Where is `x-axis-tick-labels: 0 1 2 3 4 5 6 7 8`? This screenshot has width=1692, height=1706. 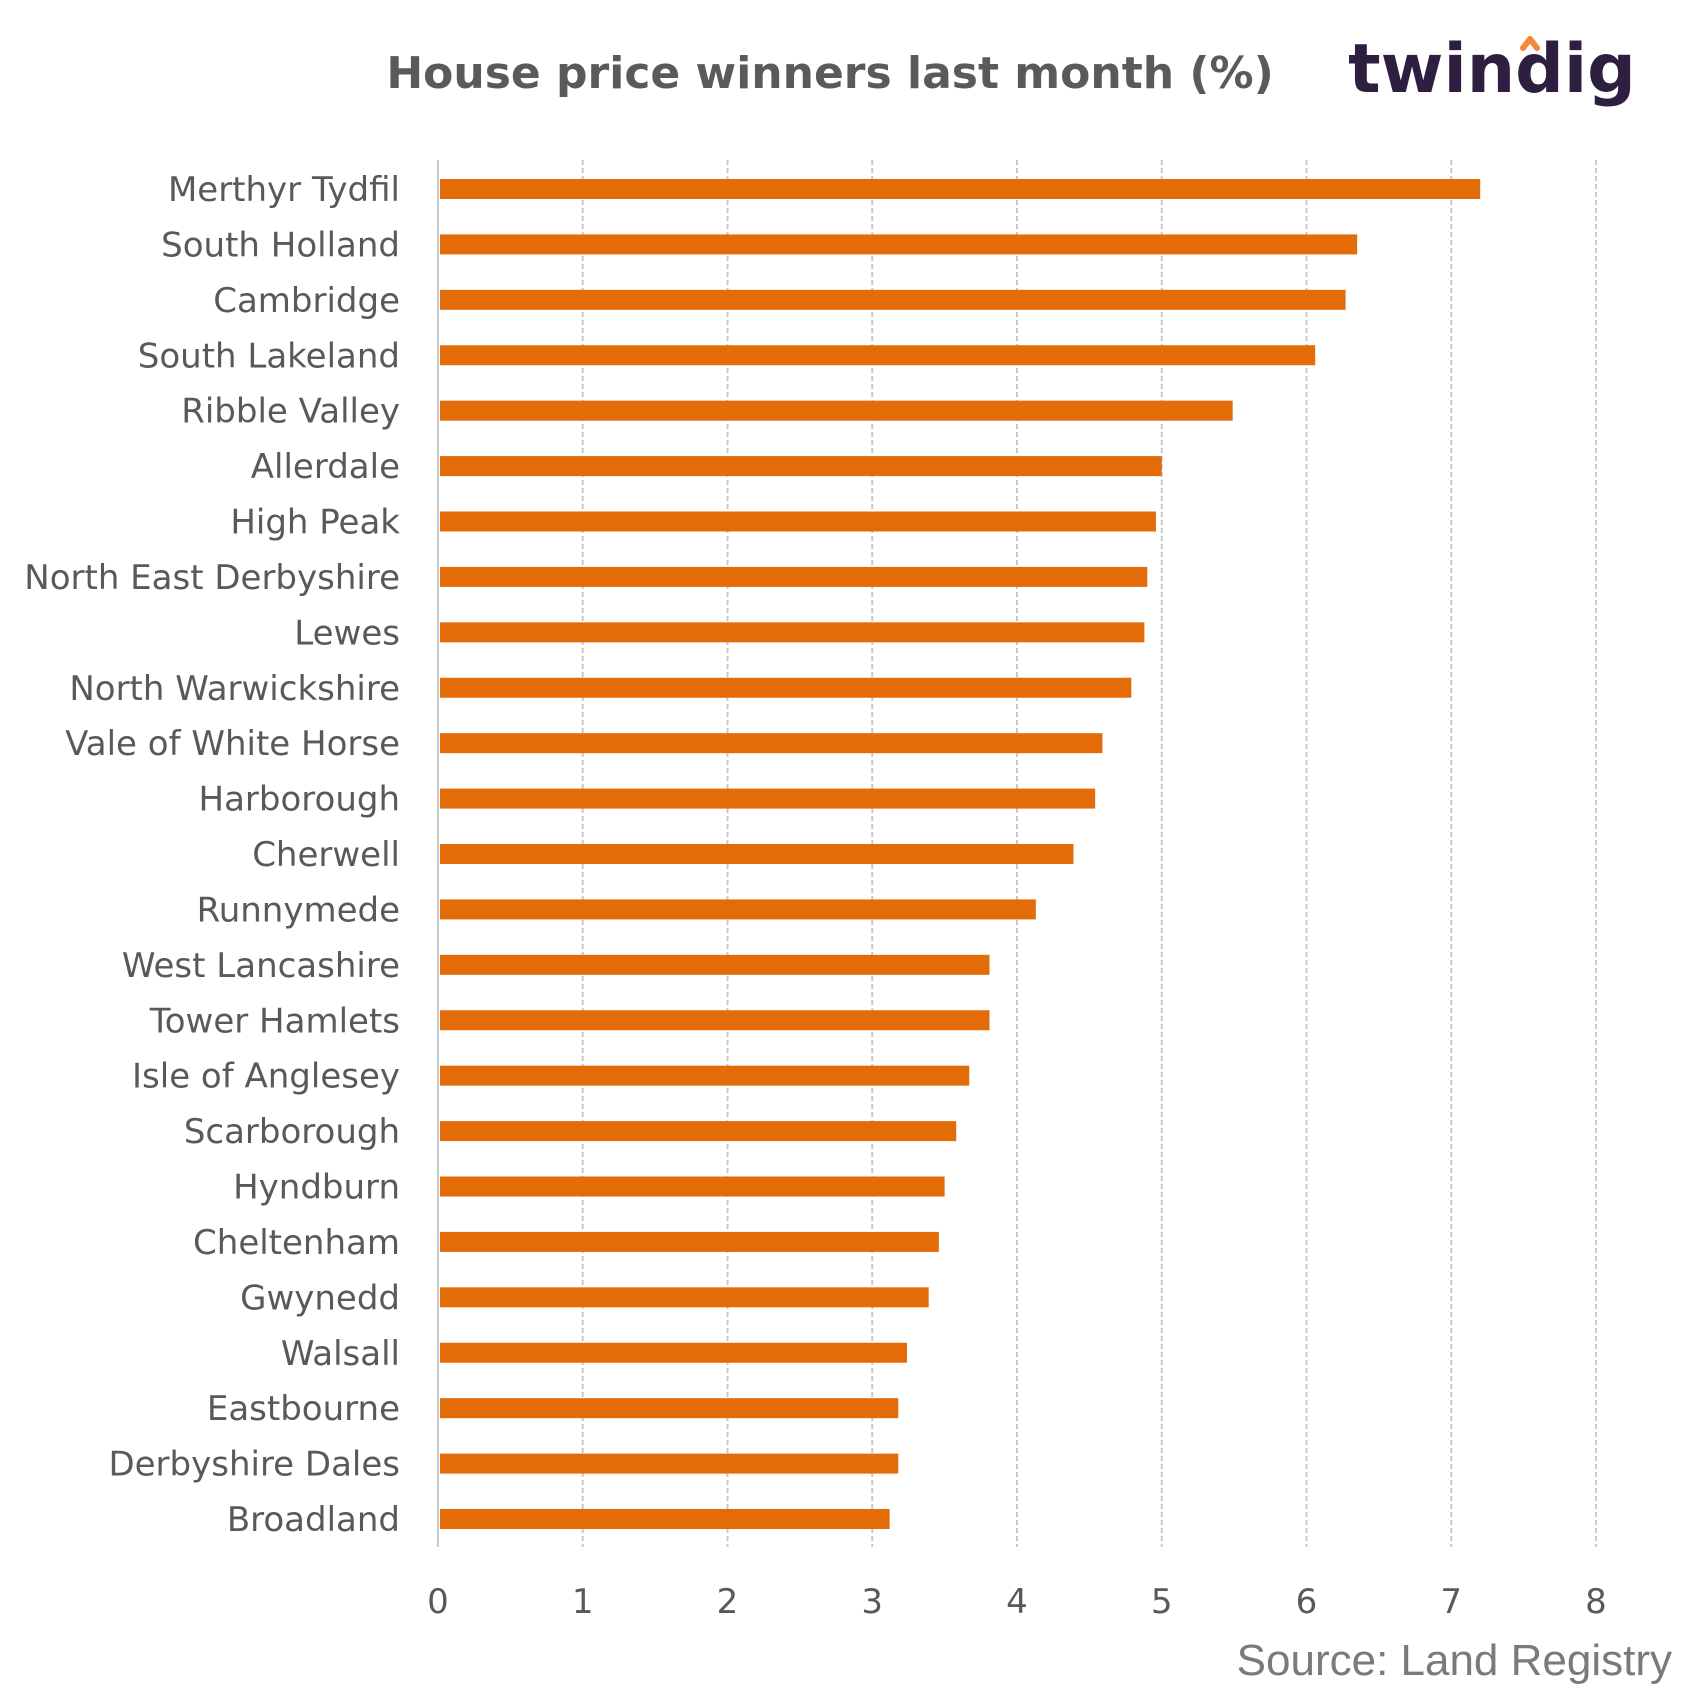
x-axis-tick-labels: 0 1 2 3 4 5 6 7 8 is located at coordinates (1017, 1602).